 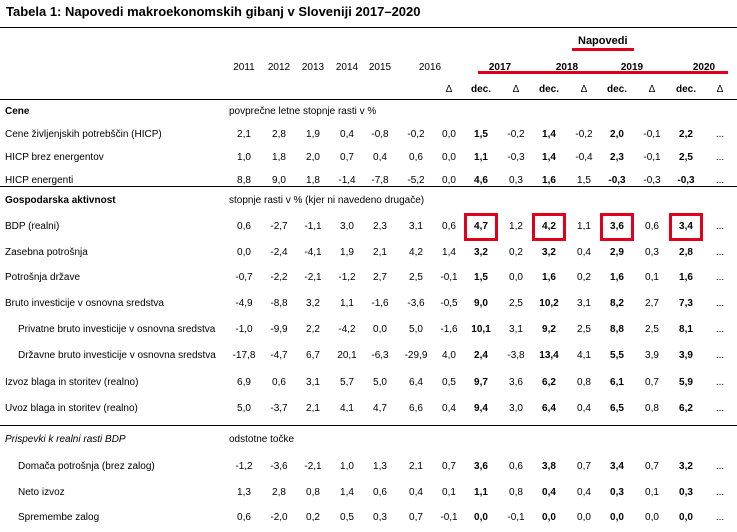 What do you see at coordinates (368, 27) in the screenshot?
I see `top-rule` at bounding box center [368, 27].